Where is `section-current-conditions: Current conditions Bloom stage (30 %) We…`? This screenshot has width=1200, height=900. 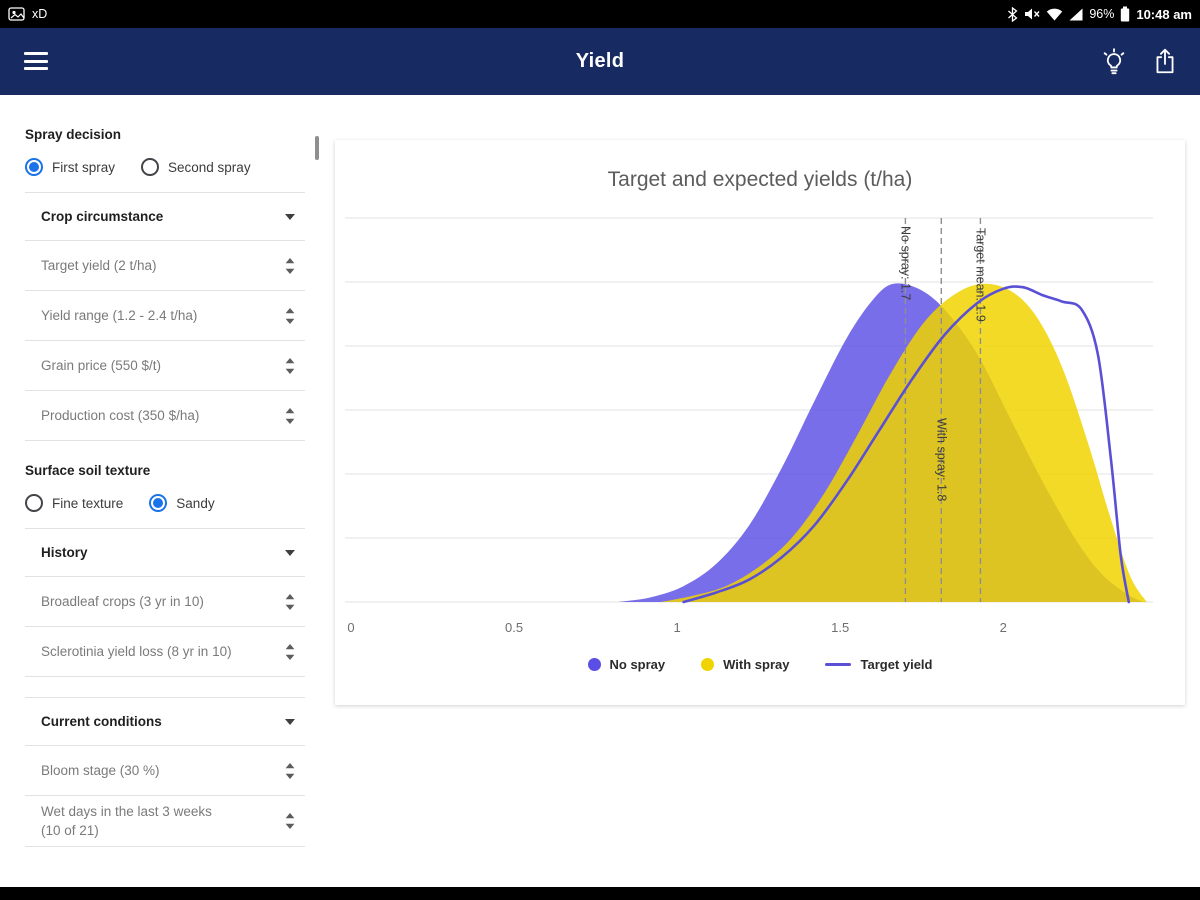
section-current-conditions: Current conditions Bloom stage (30 %) We… is located at coordinates (165, 772).